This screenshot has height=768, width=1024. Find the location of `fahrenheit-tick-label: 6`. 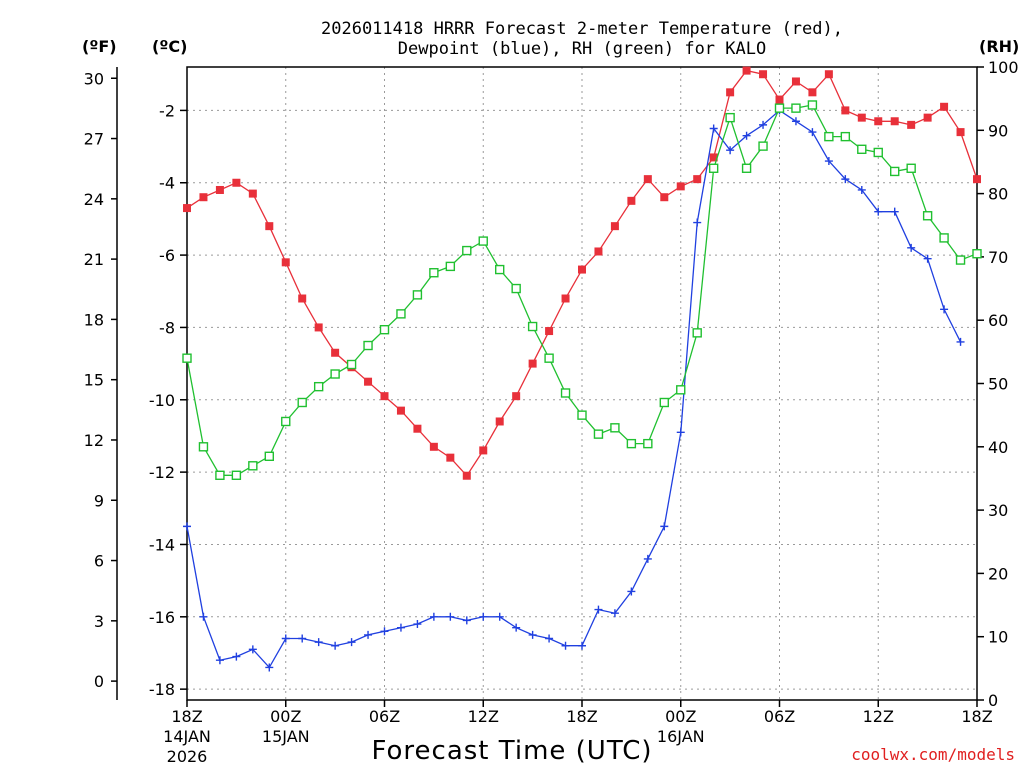

fahrenheit-tick-label: 6 is located at coordinates (99, 561).